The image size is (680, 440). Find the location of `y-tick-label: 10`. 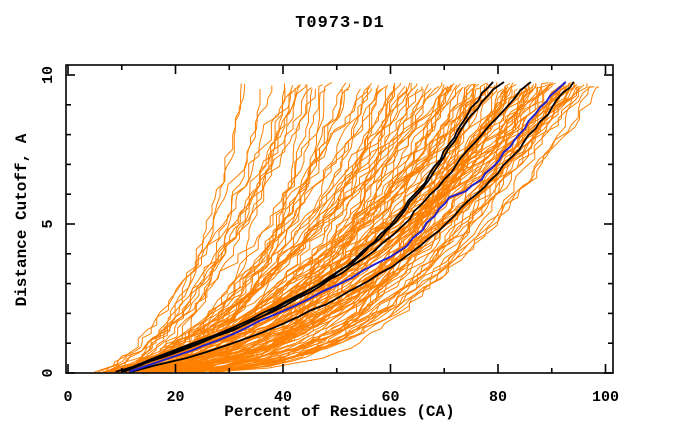

y-tick-label: 10 is located at coordinates (48, 75).